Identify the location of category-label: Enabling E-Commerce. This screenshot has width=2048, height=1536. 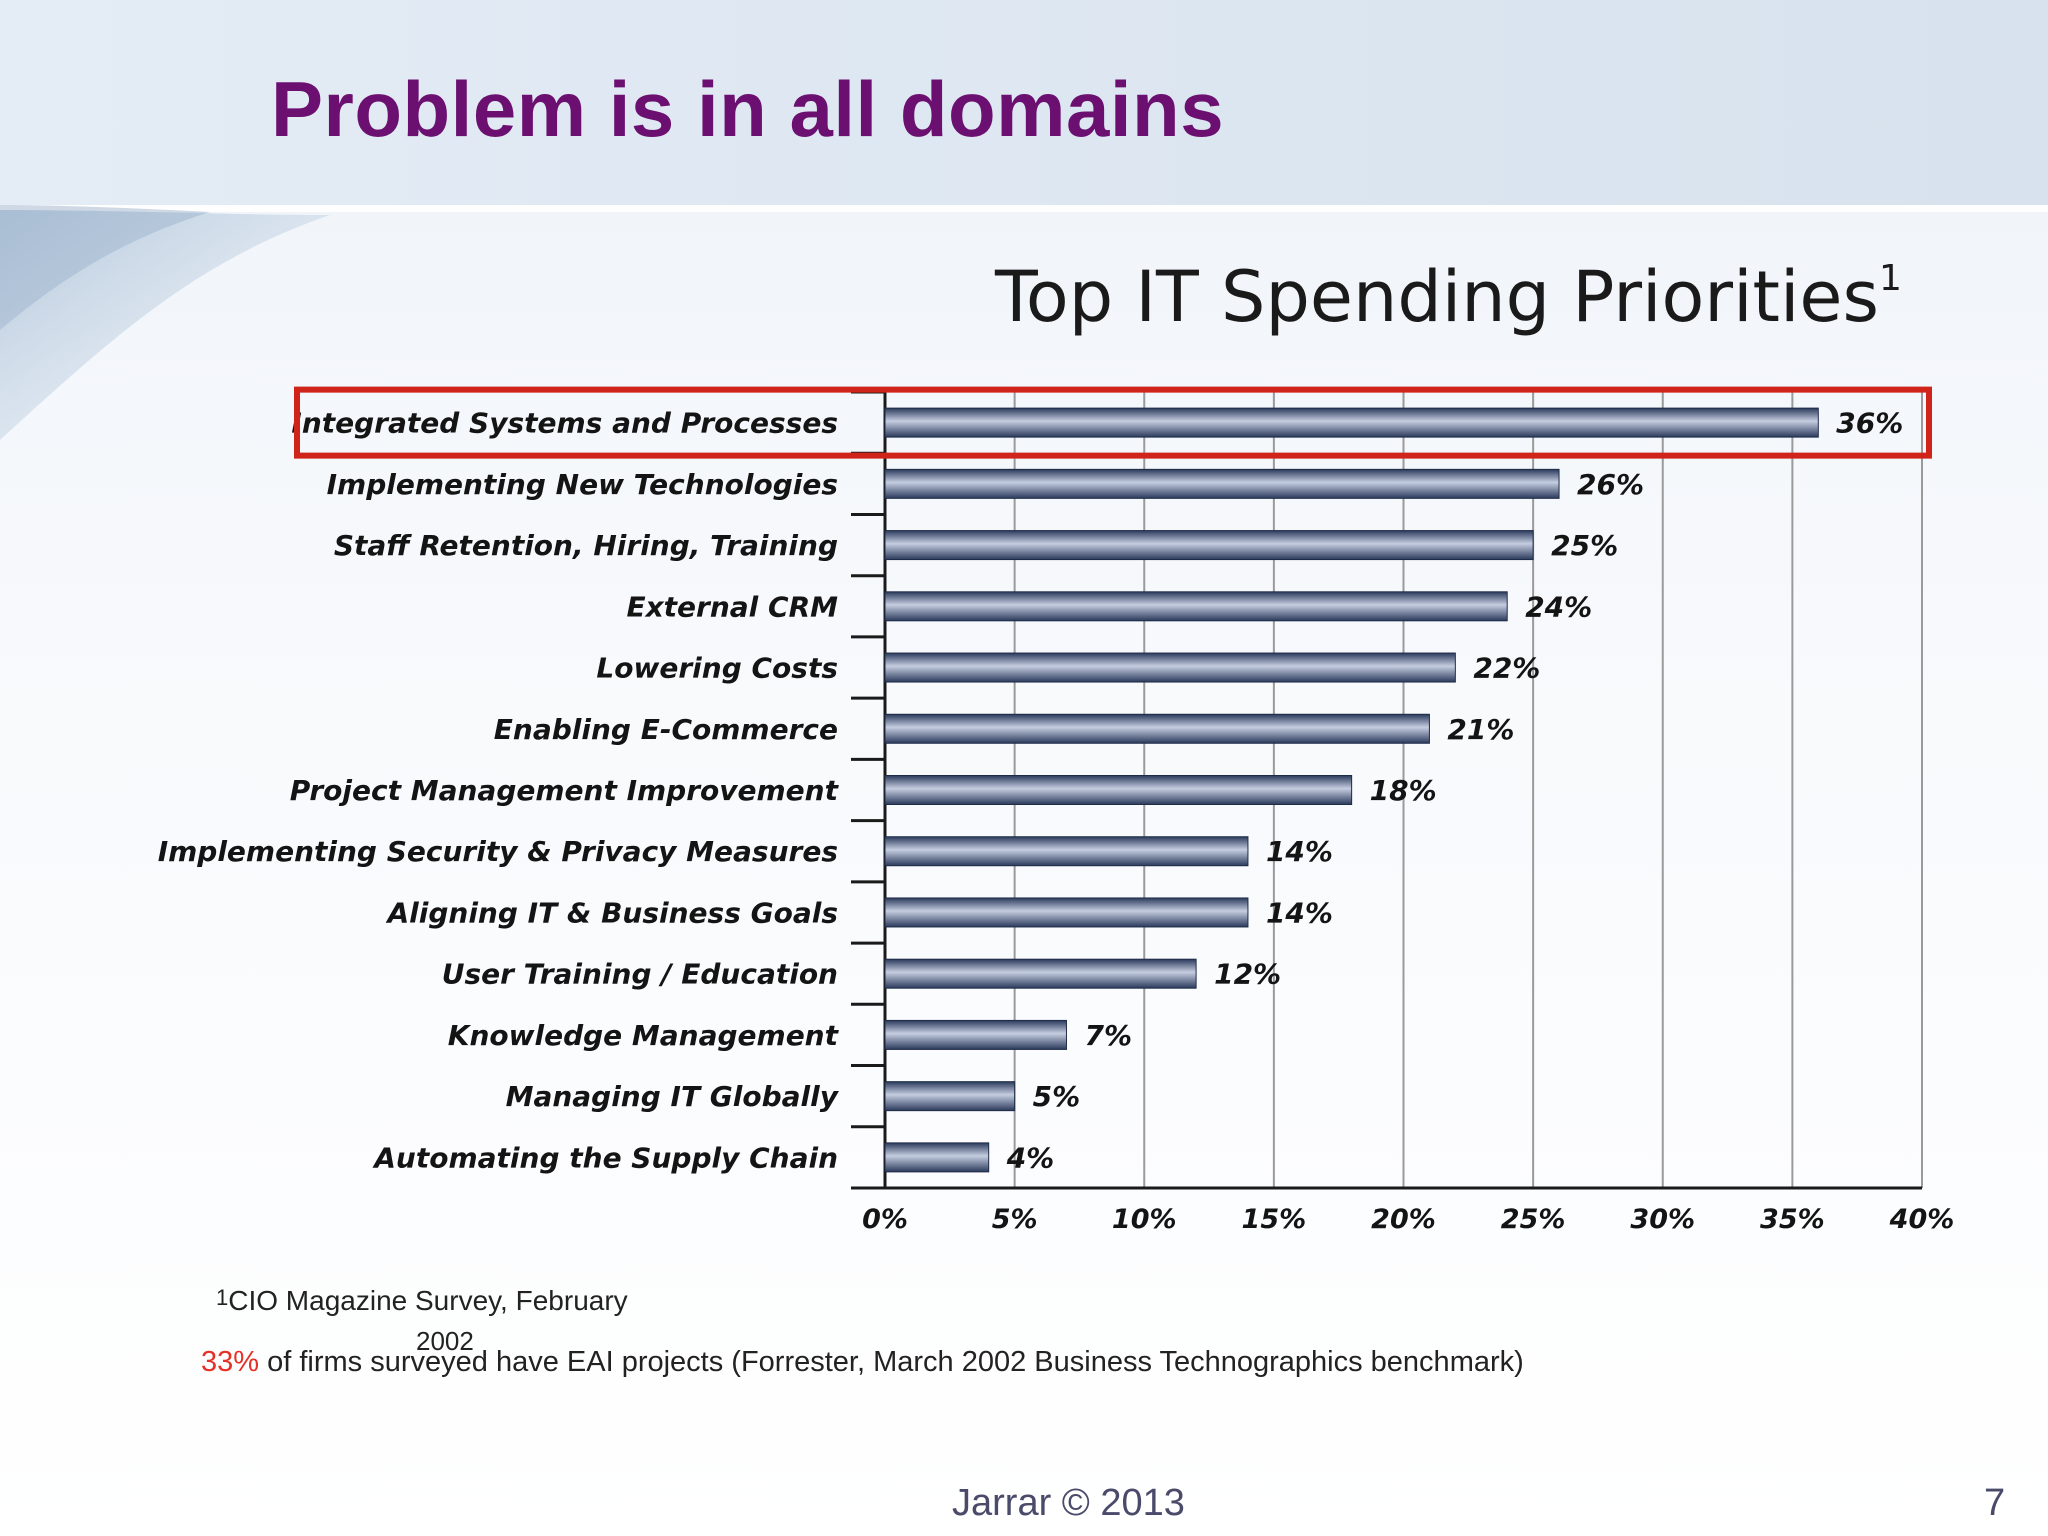
(666, 729).